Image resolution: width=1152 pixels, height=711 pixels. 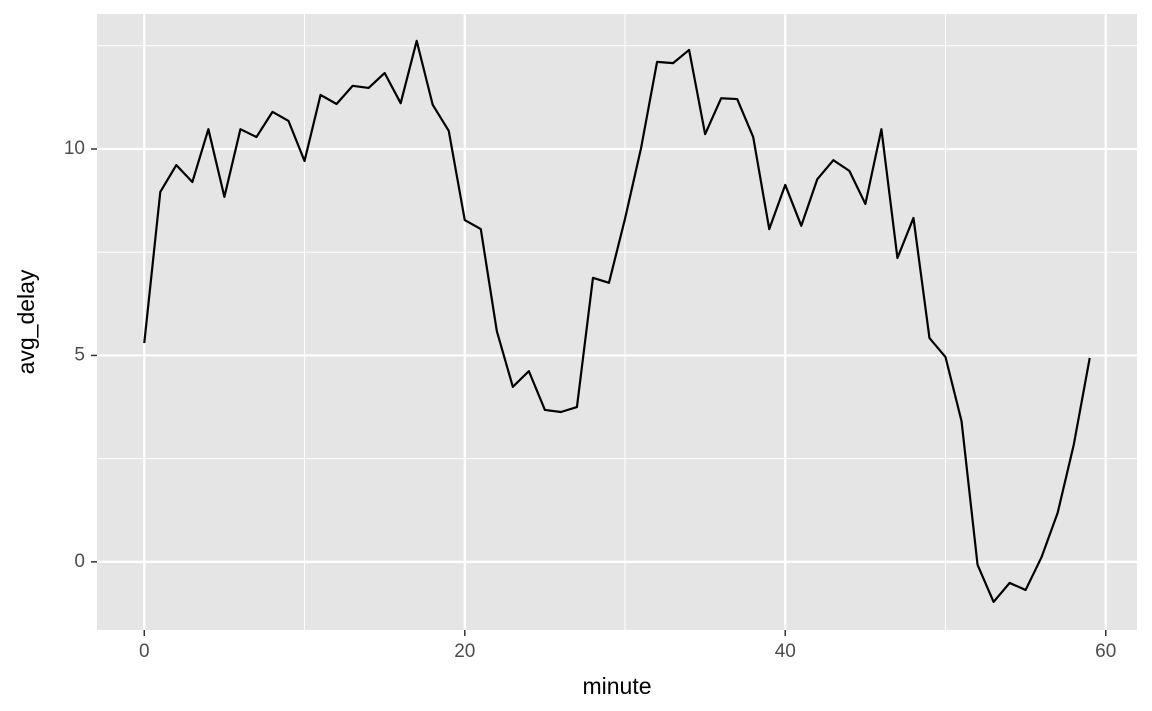 I want to click on y-tick-label: 5, so click(x=79, y=354).